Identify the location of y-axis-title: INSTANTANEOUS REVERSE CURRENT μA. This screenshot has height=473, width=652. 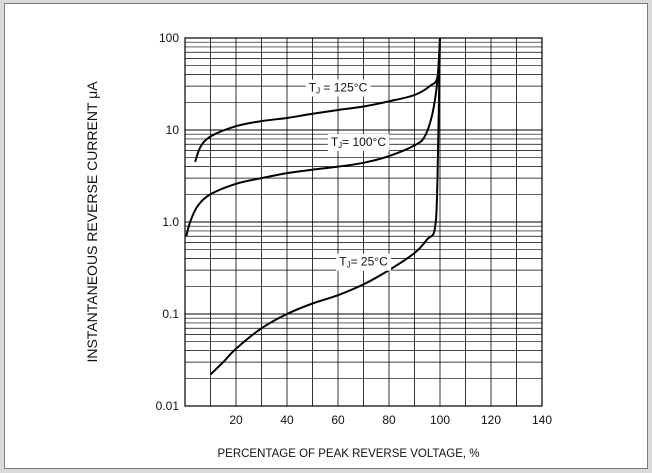
(92, 222).